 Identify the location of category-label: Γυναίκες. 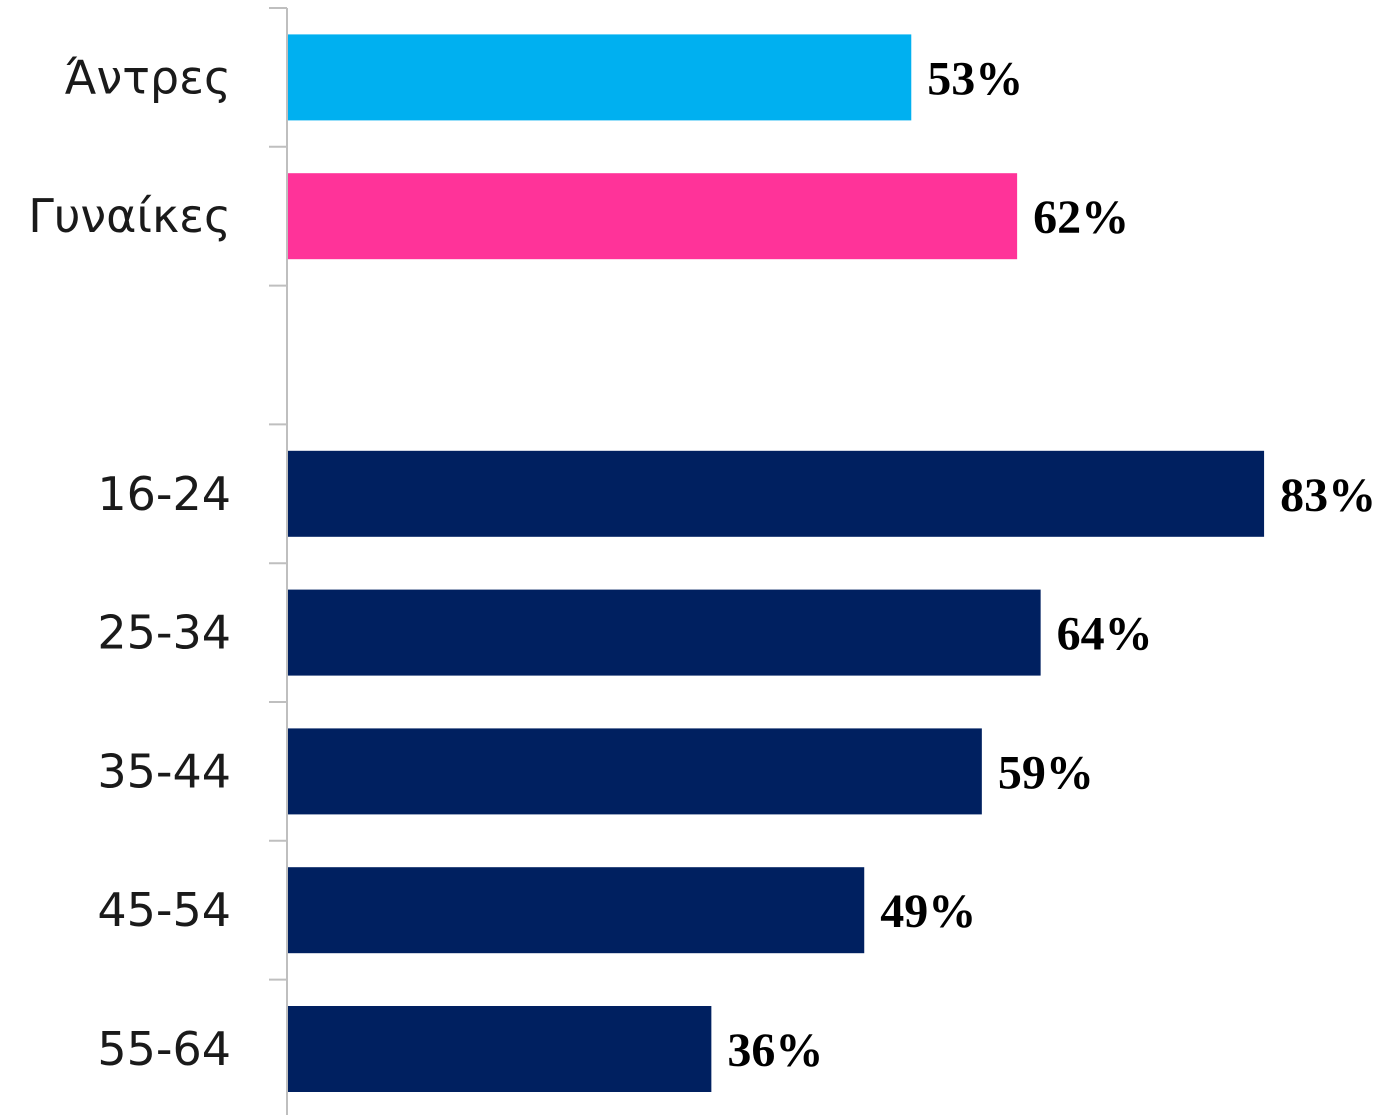
(129, 216).